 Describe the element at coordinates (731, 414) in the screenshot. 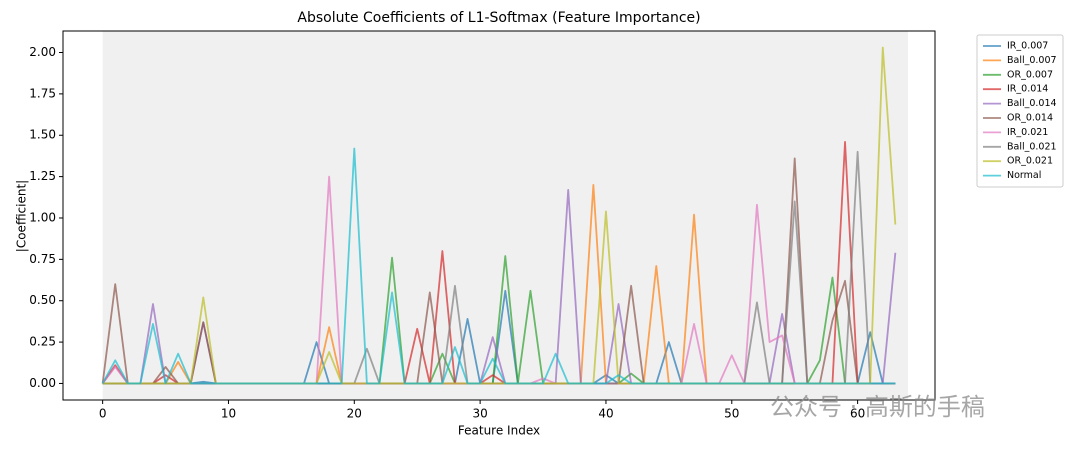

I see `x-tick-label: 50` at that location.